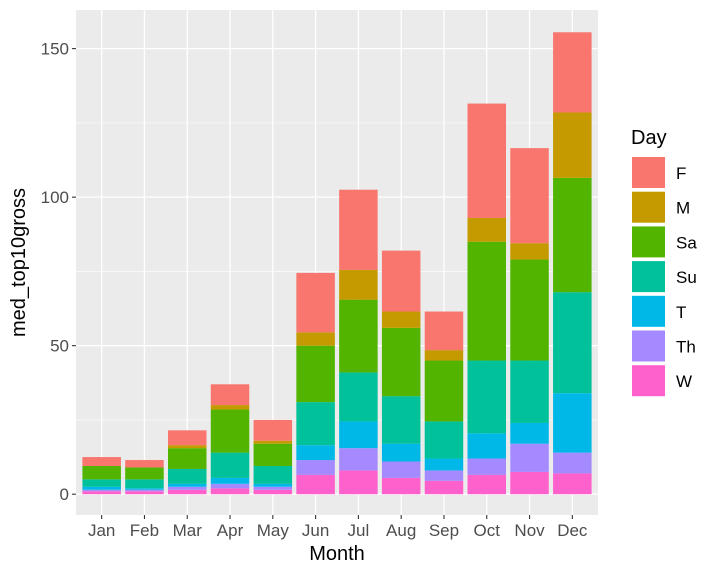  Describe the element at coordinates (358, 397) in the screenshot. I see `bar-segment-jul-su` at that location.